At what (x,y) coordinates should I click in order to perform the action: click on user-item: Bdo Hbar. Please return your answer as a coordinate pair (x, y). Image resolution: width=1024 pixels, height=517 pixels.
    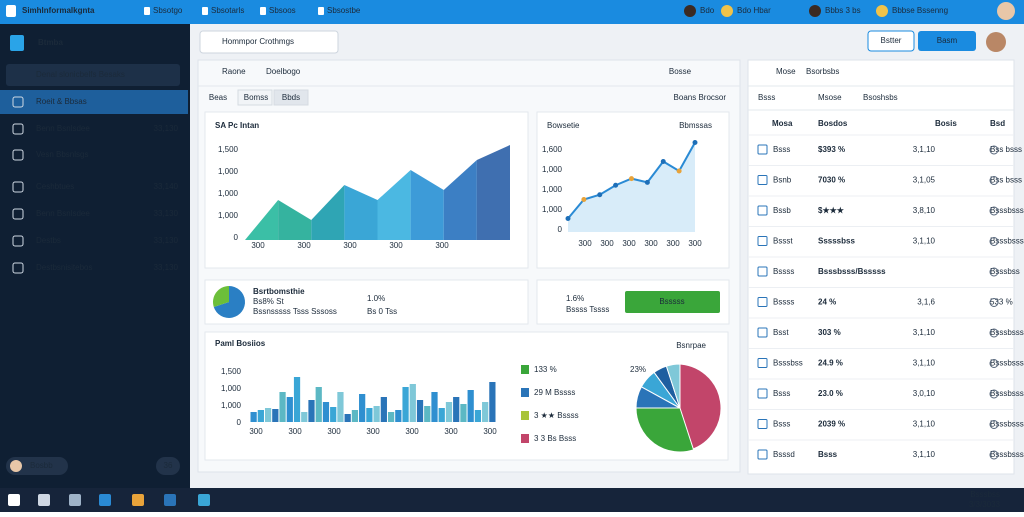
    Looking at the image, I should click on (754, 10).